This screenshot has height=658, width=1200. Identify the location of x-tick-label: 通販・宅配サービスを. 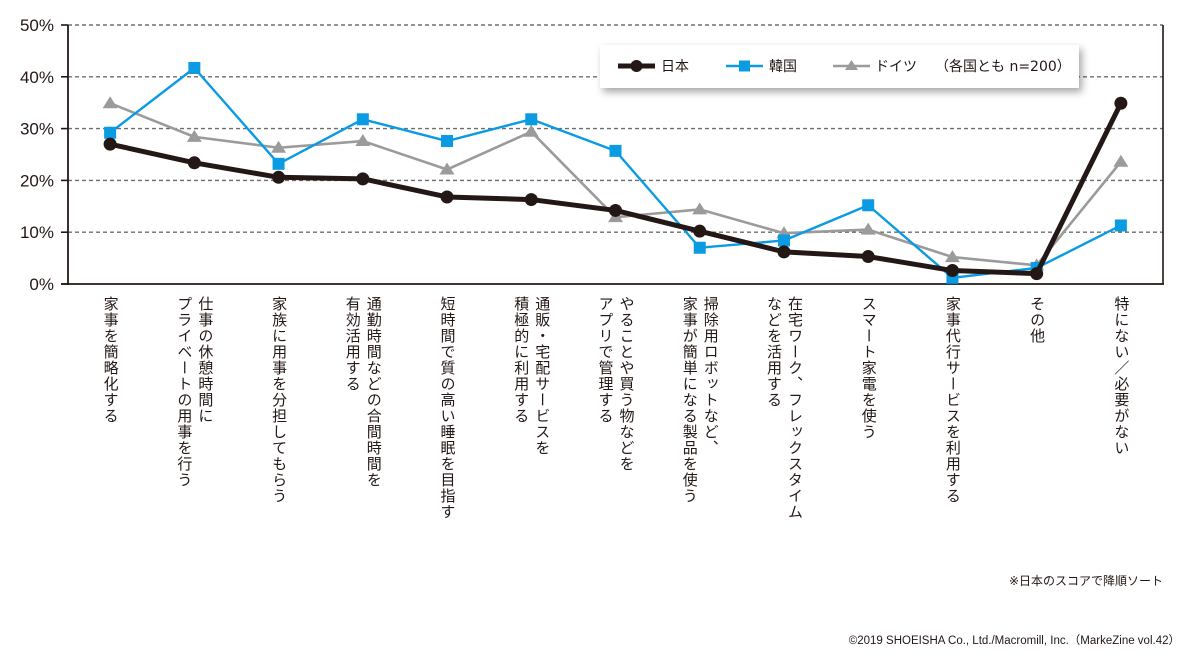
(542, 376).